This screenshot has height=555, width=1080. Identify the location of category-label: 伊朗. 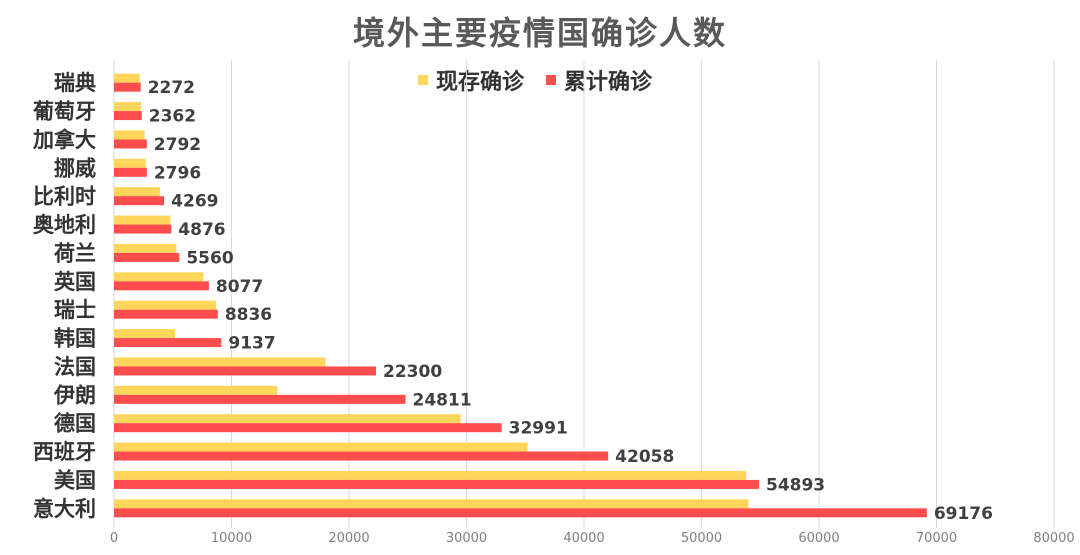
(74, 395).